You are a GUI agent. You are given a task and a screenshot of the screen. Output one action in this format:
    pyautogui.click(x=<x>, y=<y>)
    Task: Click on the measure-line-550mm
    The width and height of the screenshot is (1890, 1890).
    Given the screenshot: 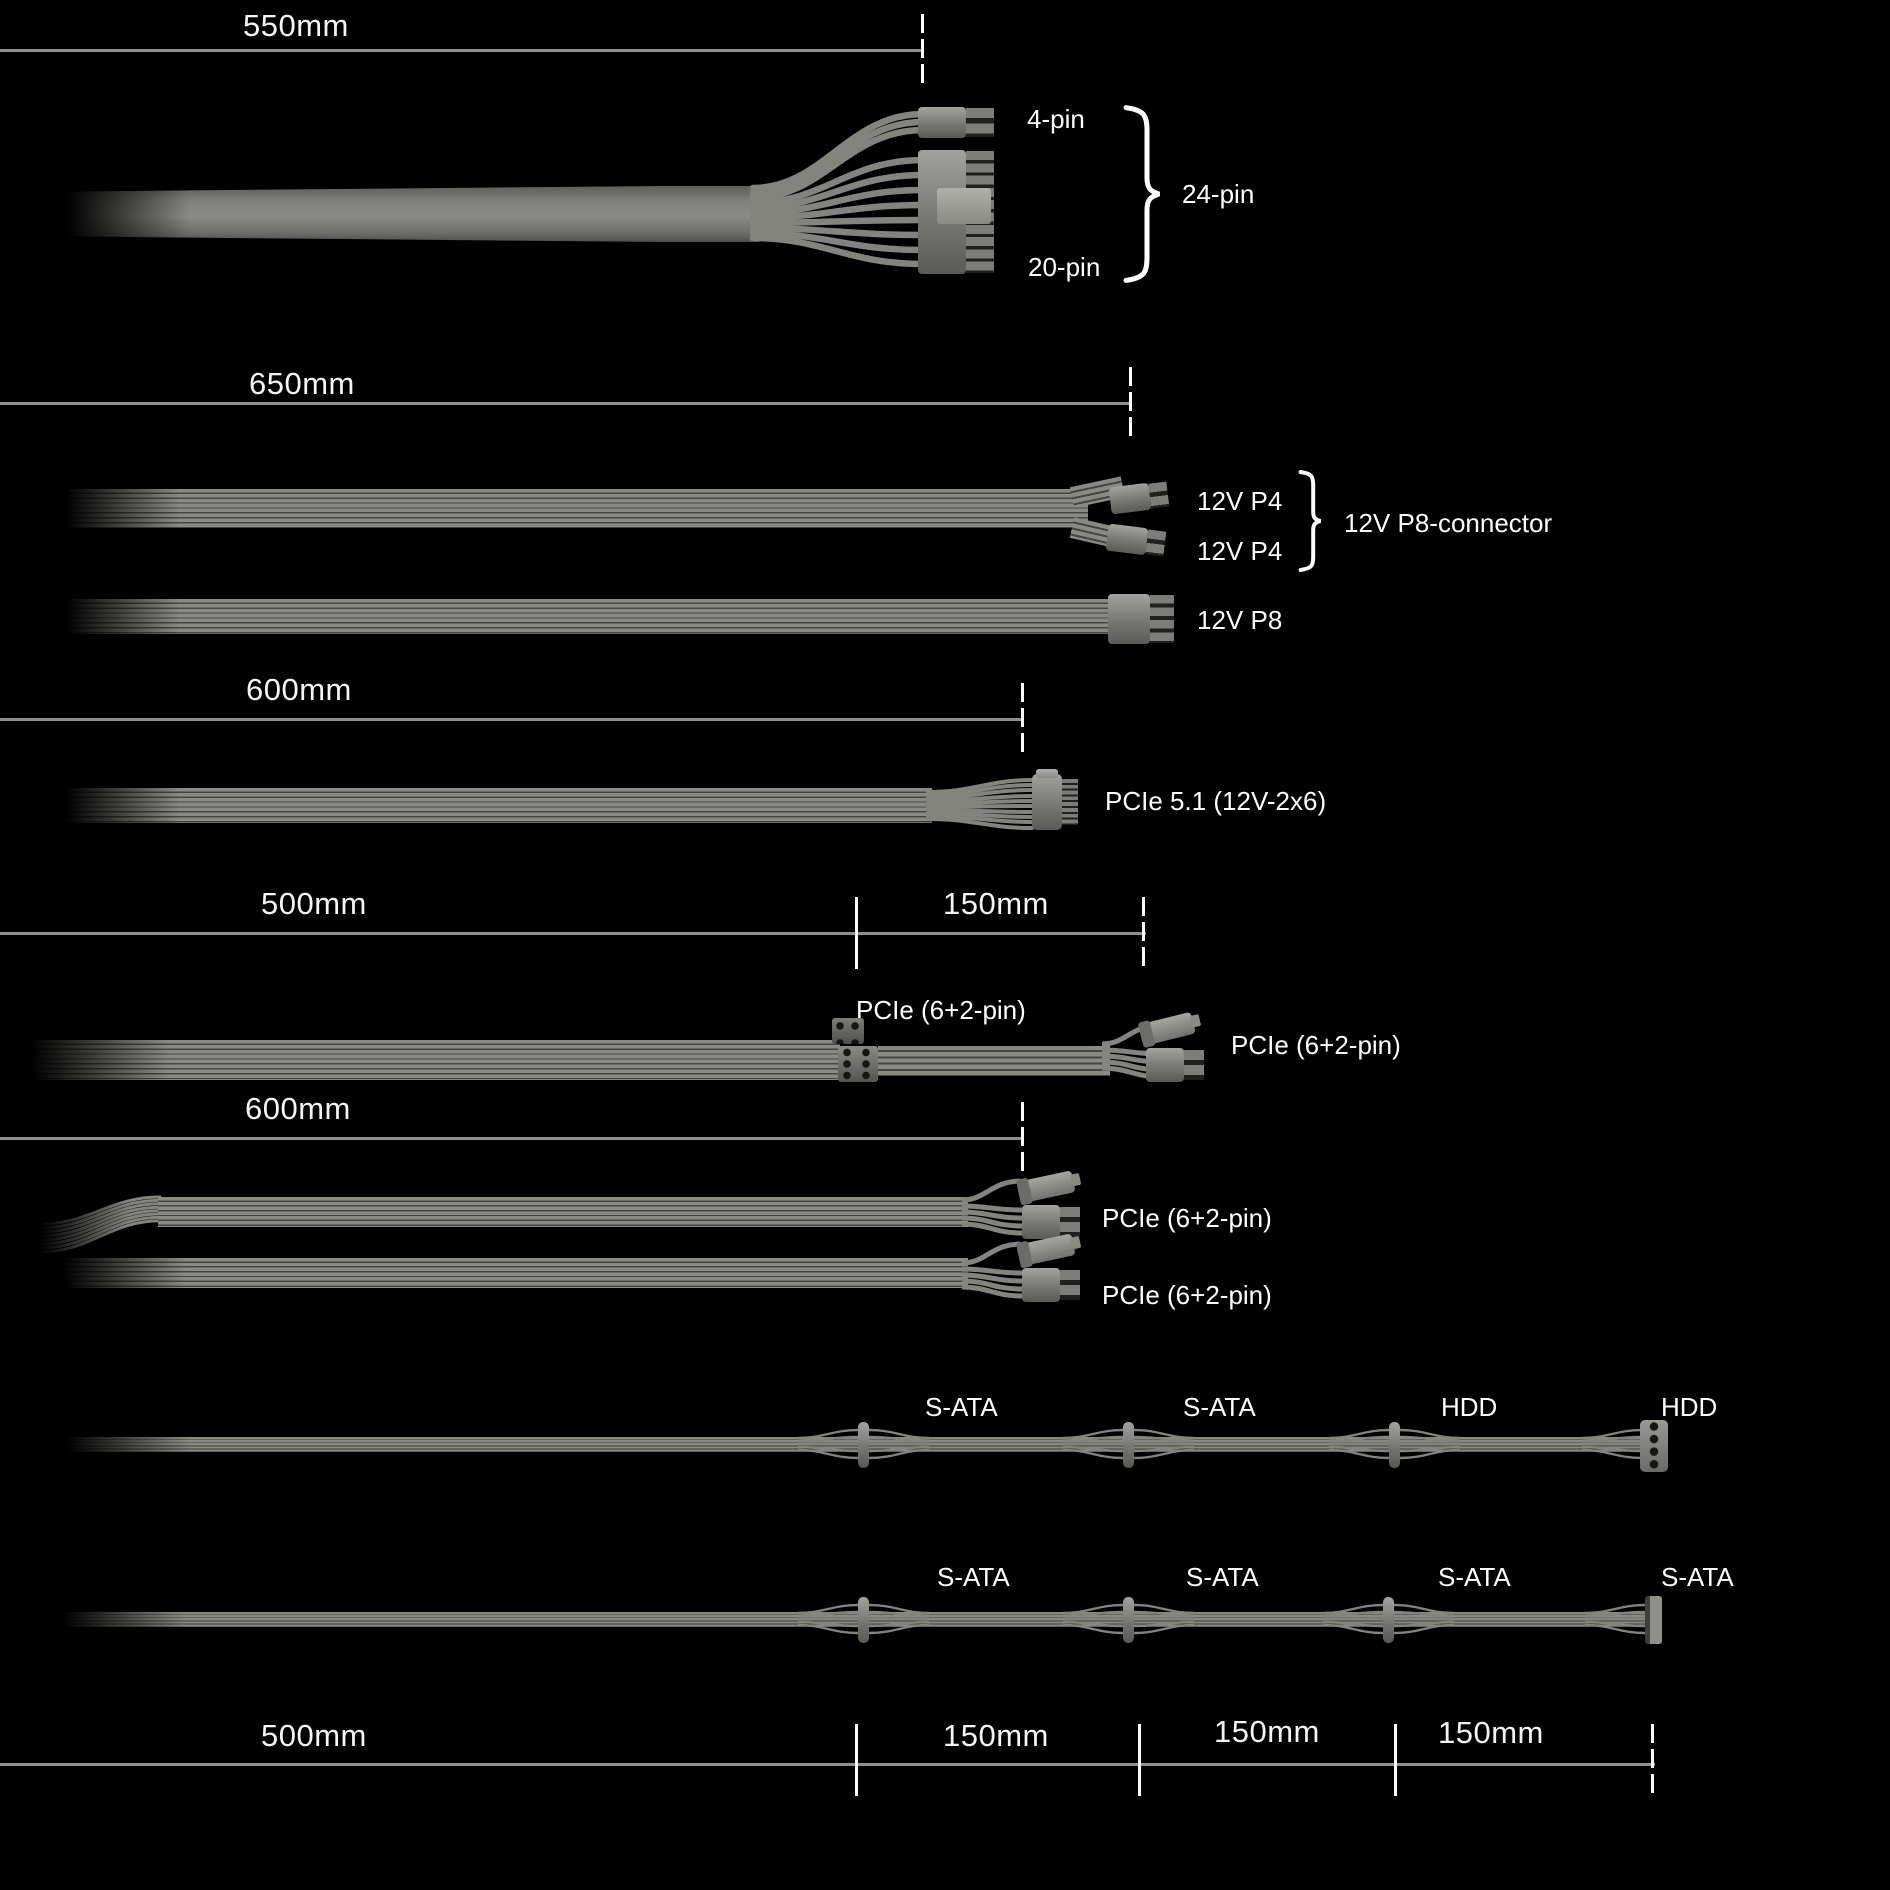 What is the action you would take?
    pyautogui.click(x=461, y=50)
    